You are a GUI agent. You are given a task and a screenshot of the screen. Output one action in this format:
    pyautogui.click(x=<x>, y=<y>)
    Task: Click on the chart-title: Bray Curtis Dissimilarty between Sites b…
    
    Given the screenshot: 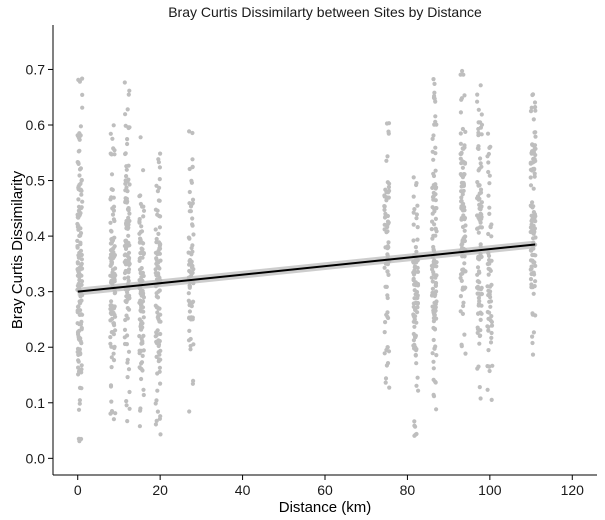 What is the action you would take?
    pyautogui.click(x=325, y=12)
    